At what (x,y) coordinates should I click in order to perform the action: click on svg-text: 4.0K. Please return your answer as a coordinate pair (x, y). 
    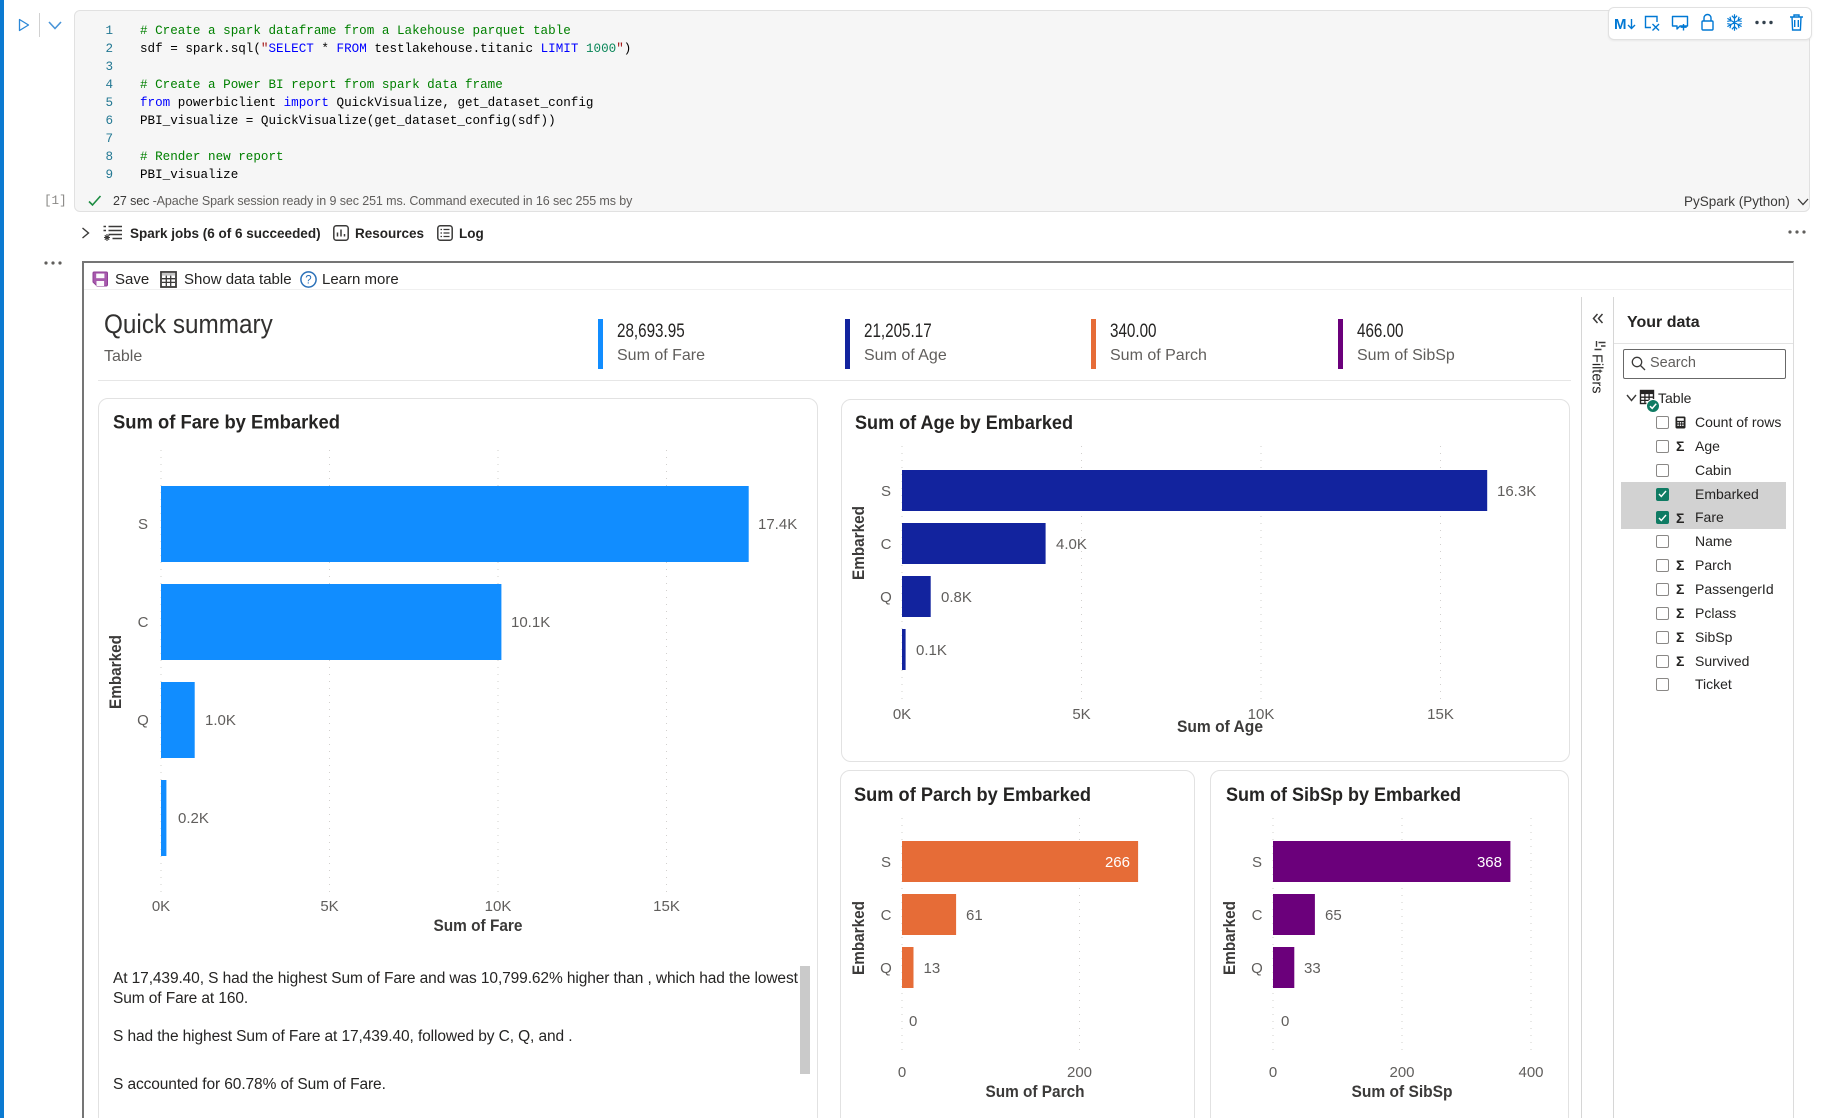
    Looking at the image, I should click on (1071, 544).